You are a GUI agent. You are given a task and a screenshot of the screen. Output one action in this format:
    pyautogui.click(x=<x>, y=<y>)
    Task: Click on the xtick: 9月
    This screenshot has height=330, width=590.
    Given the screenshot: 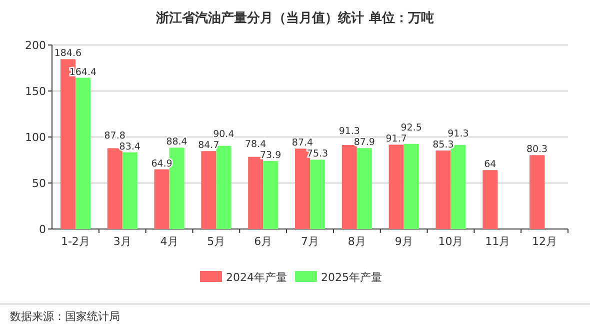 What is the action you would take?
    pyautogui.click(x=403, y=241)
    